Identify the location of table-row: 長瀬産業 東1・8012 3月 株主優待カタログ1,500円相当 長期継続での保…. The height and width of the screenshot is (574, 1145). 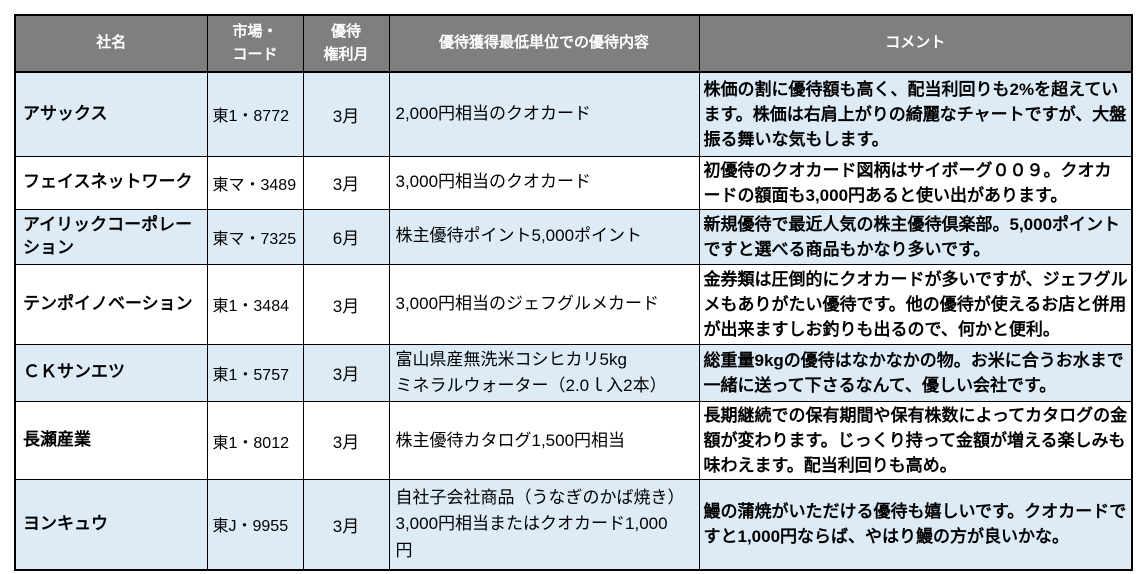
(573, 441).